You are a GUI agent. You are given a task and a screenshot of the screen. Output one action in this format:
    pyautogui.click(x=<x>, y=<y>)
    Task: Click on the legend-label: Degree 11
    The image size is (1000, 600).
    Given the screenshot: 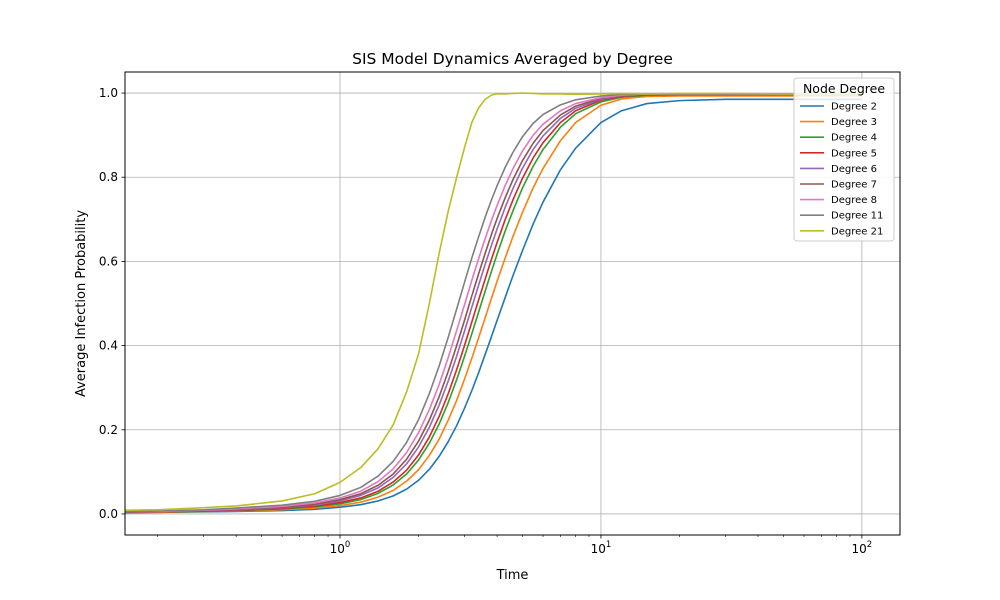 What is the action you would take?
    pyautogui.click(x=857, y=216)
    